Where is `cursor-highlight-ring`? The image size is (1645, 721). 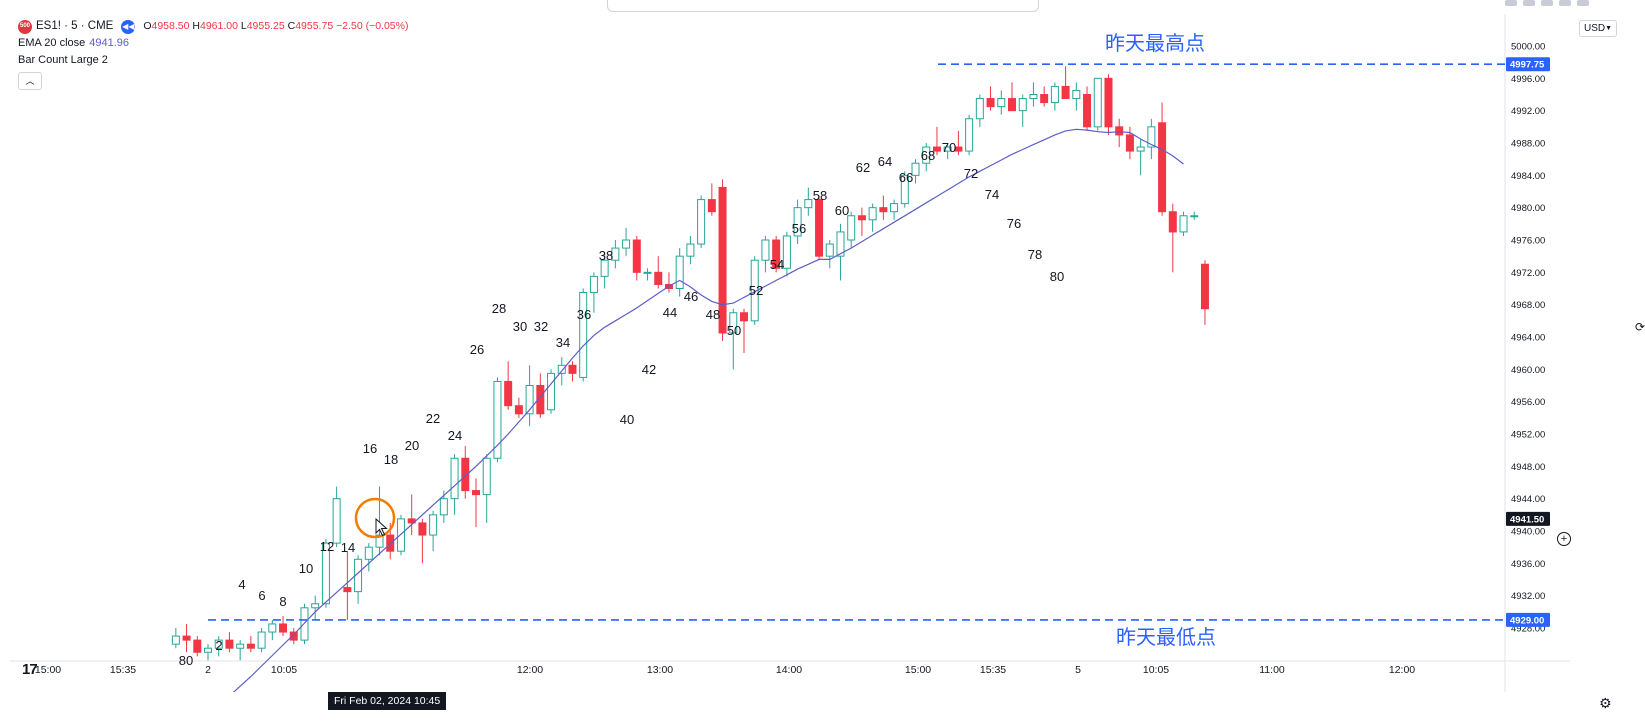
cursor-highlight-ring is located at coordinates (375, 518).